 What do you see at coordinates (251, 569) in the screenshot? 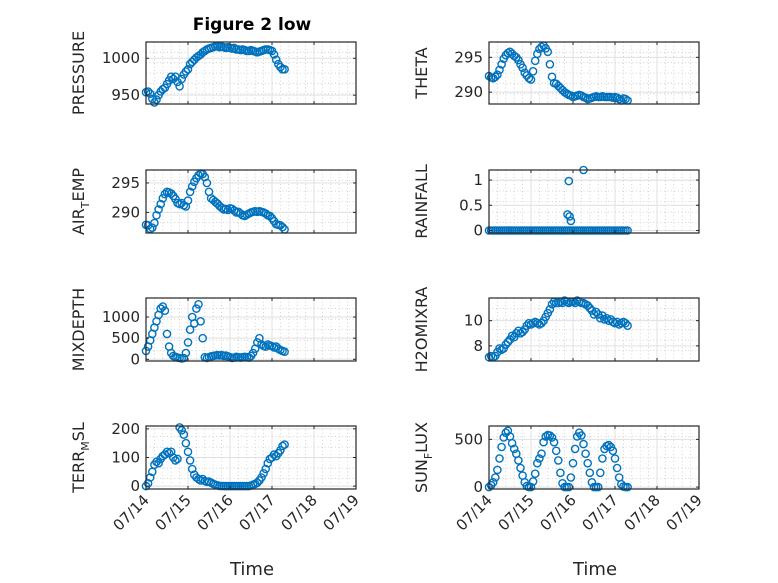
I see `x-axis-label-left: Time` at bounding box center [251, 569].